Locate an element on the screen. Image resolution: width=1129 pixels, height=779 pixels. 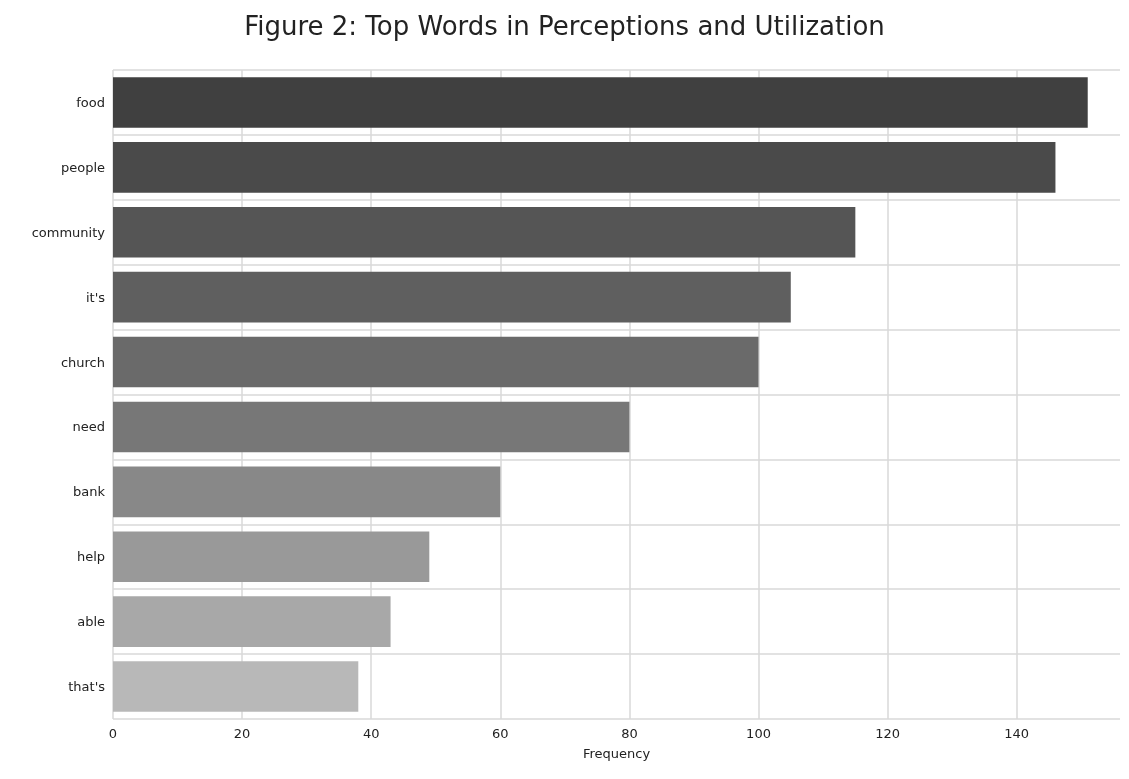
x-tick-label: 0 is located at coordinates (113, 733).